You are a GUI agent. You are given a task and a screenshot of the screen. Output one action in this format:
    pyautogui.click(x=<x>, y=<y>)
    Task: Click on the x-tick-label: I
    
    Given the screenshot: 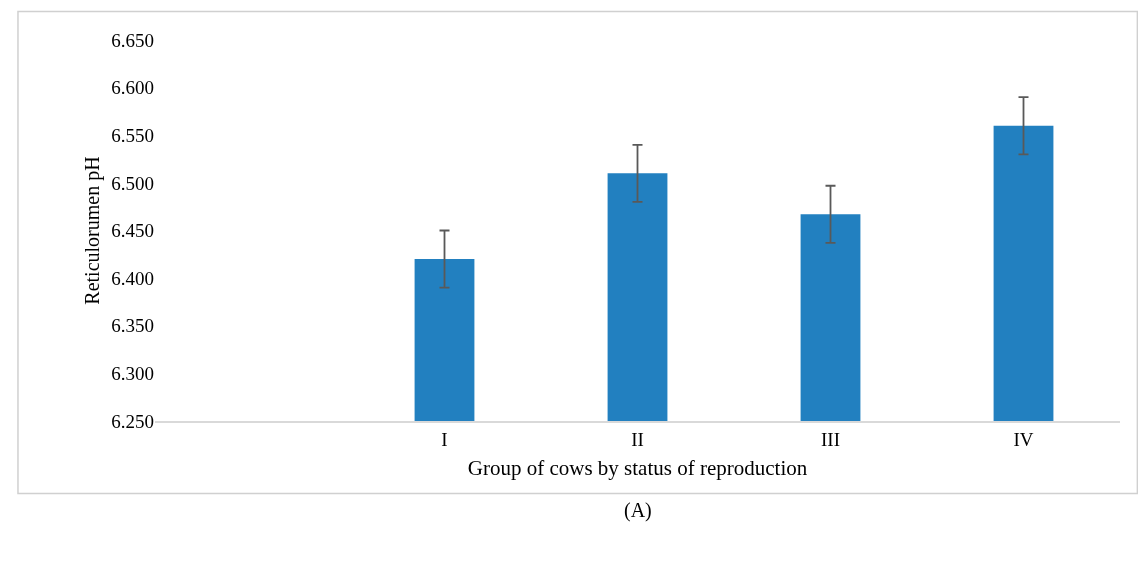 What is the action you would take?
    pyautogui.click(x=444, y=439)
    